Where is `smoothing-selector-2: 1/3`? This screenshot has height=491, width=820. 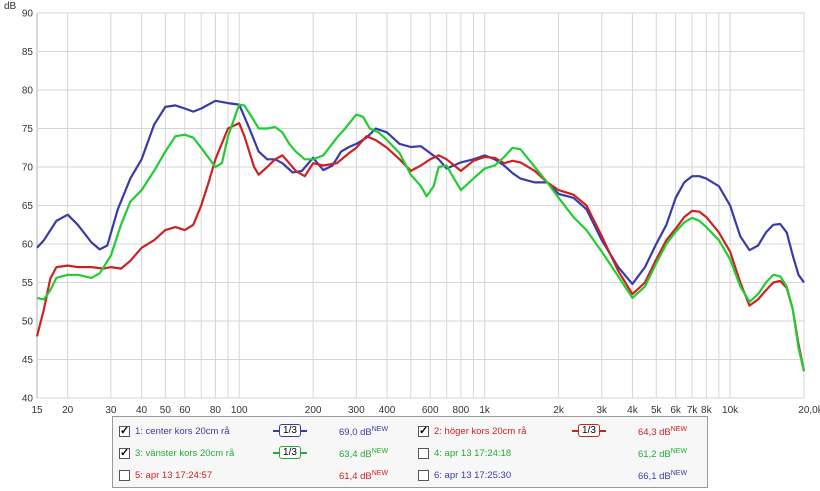 smoothing-selector-2: 1/3 is located at coordinates (589, 431).